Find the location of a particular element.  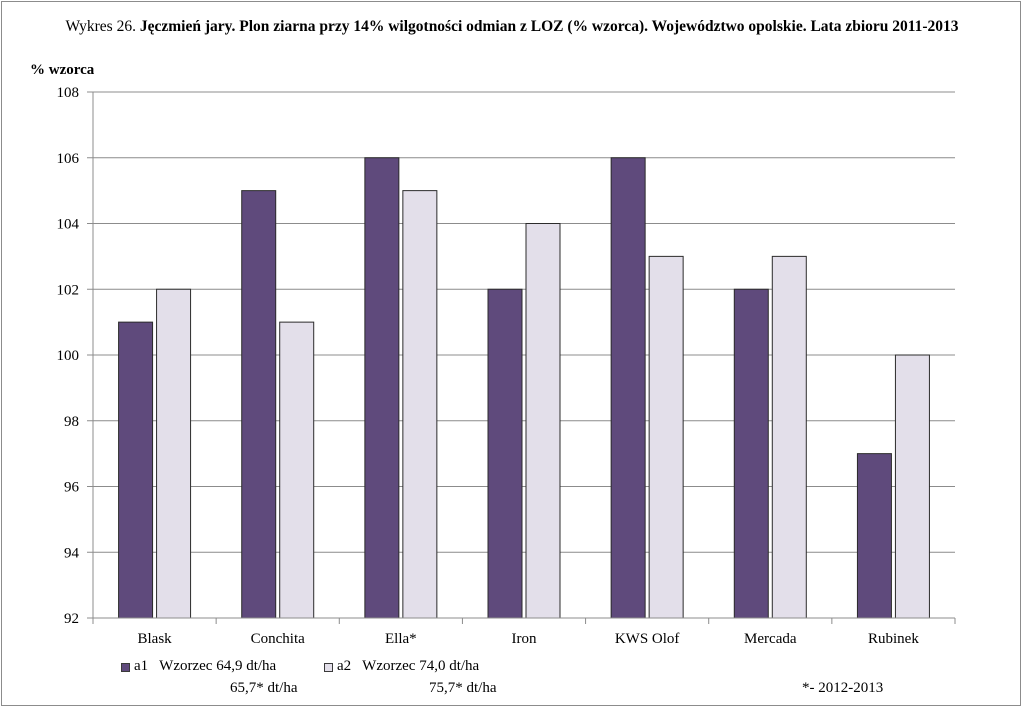

bar-a2-ella- is located at coordinates (420, 404).